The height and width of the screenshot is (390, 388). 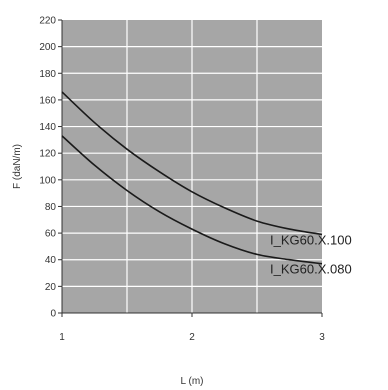 I want to click on y-tick-label: 200, so click(x=47, y=47).